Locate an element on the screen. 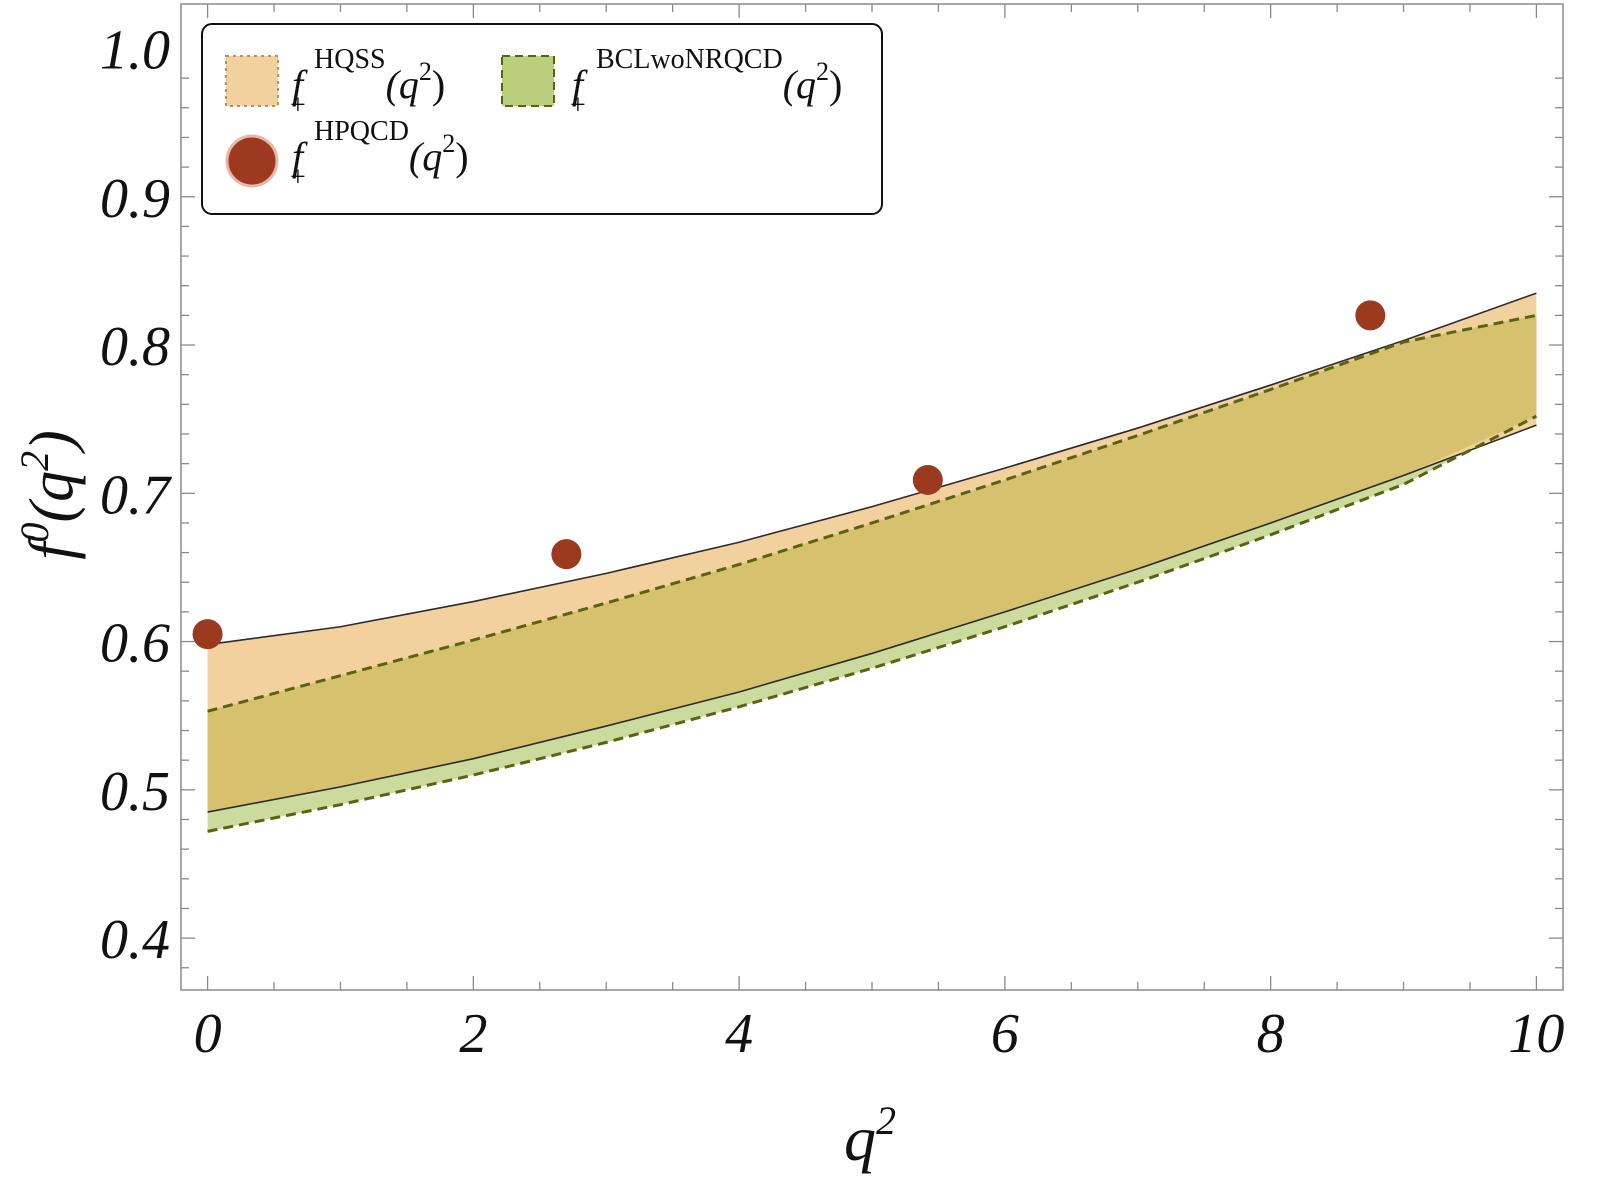 Image resolution: width=1600 pixels, height=1186 pixels. legend-box is located at coordinates (542, 119).